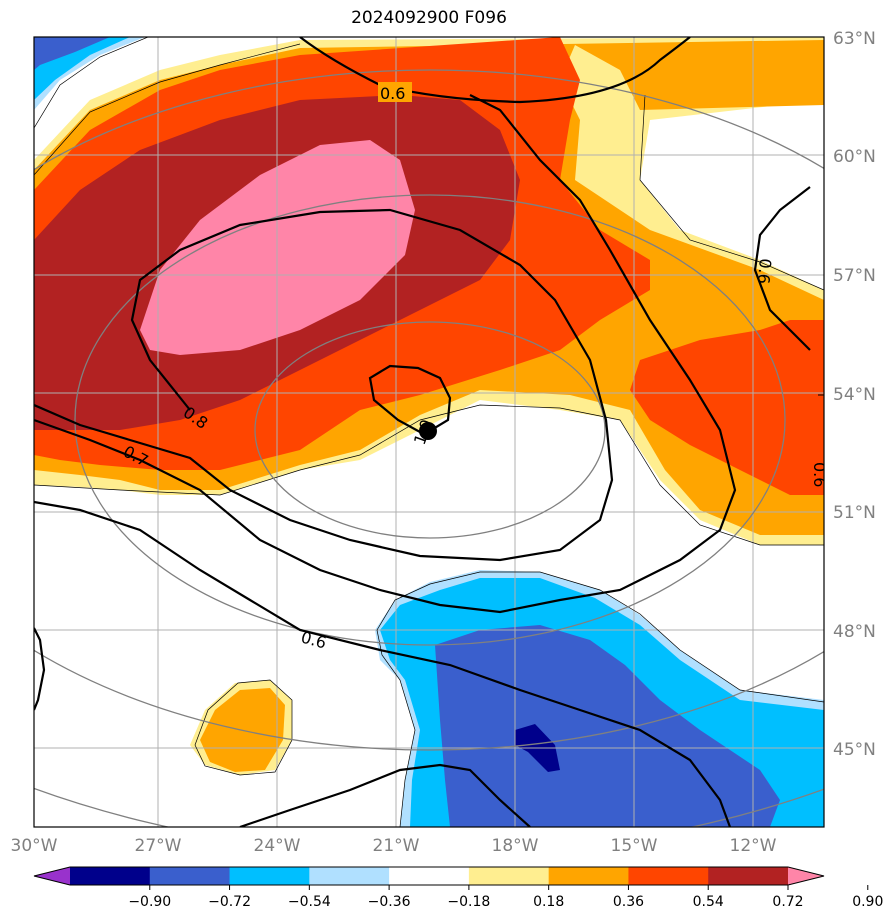  What do you see at coordinates (229, 902) in the screenshot?
I see `colorbar-tick-label: −0.72` at bounding box center [229, 902].